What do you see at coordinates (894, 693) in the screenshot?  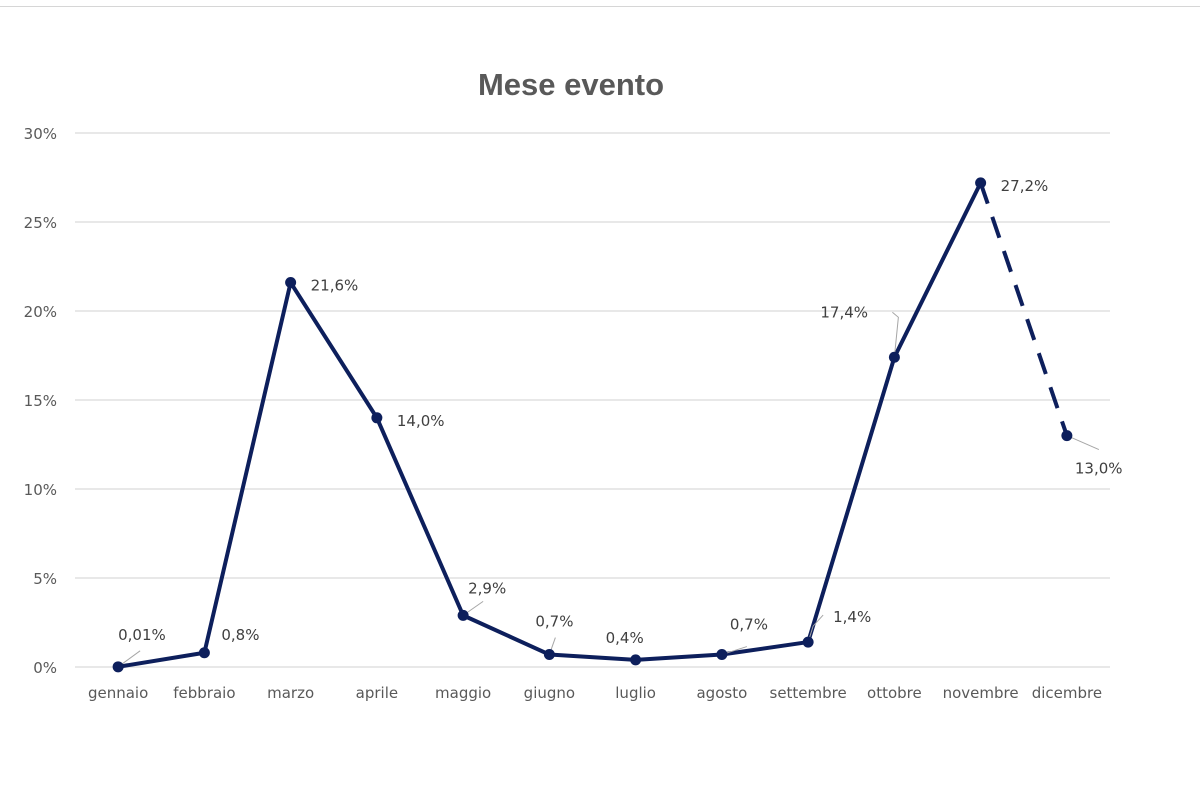 I see `x-tick-label: ottobre` at bounding box center [894, 693].